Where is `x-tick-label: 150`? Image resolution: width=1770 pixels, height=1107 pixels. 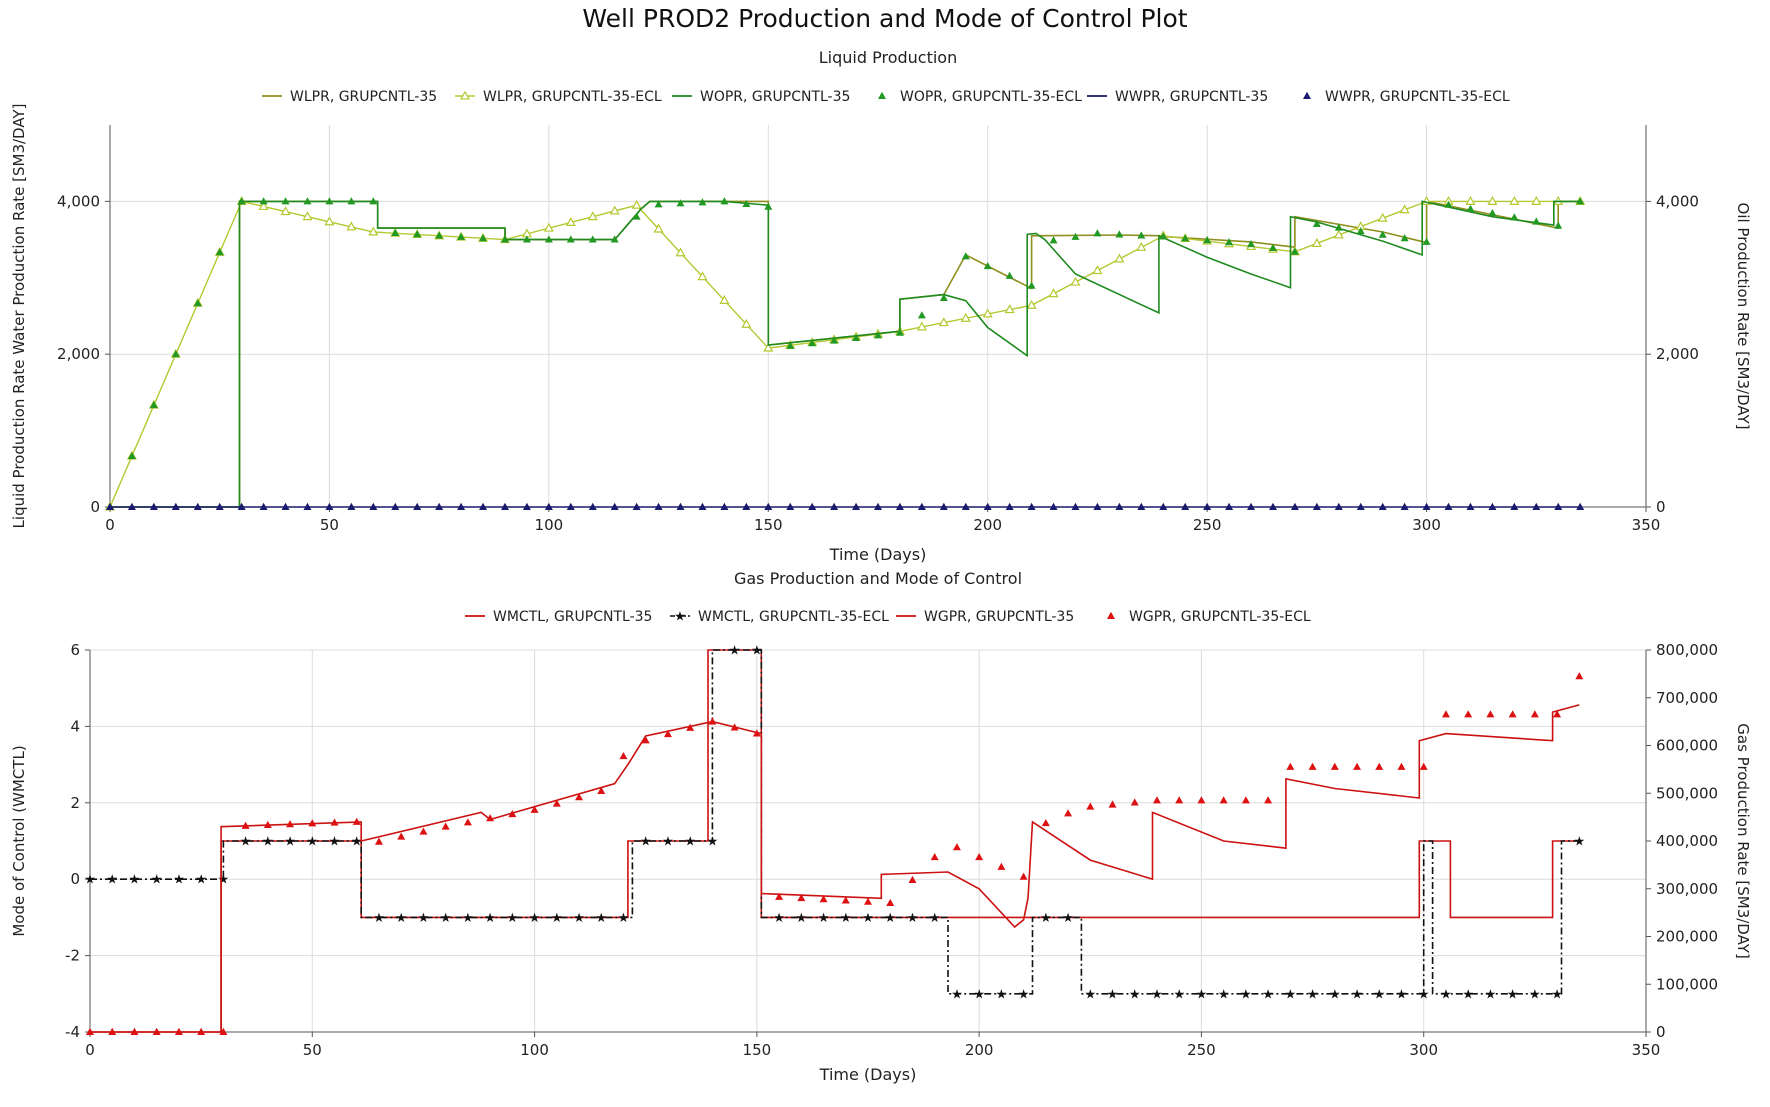
x-tick-label: 150 is located at coordinates (757, 1050).